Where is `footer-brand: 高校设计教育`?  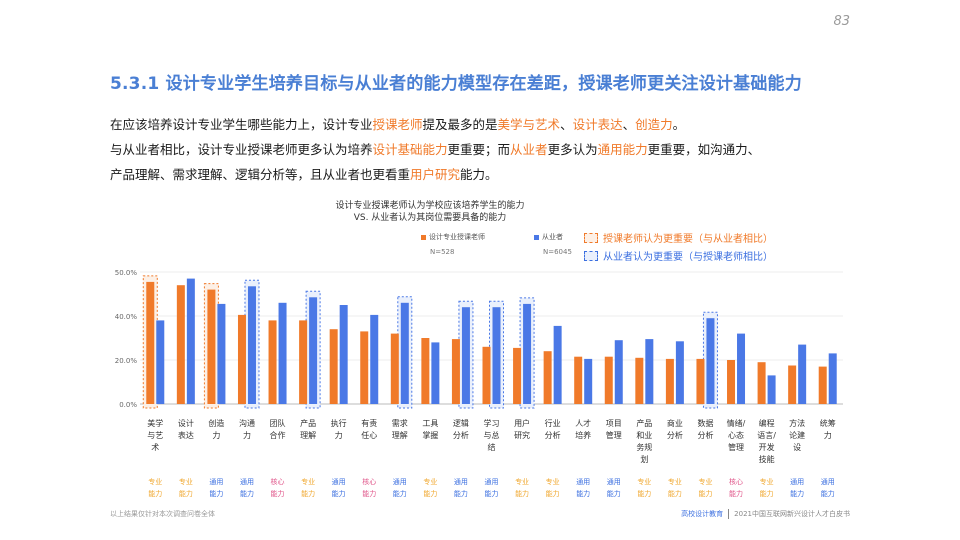
footer-brand: 高校设计教育 is located at coordinates (702, 514).